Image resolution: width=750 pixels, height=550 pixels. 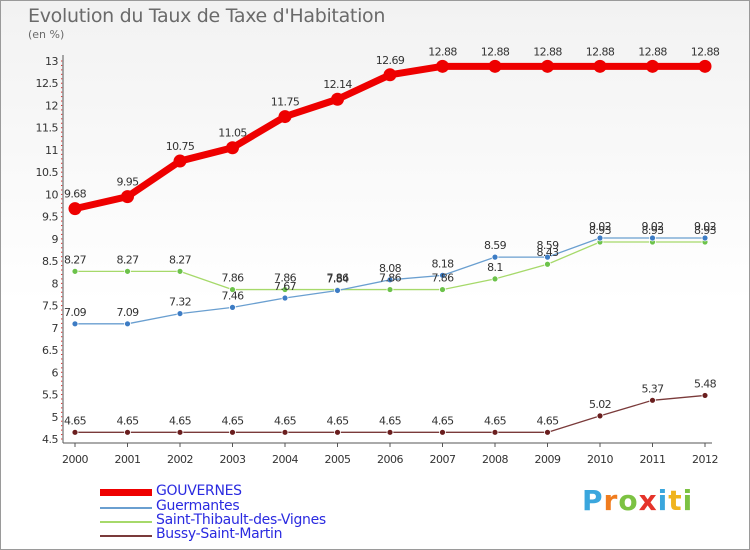 I want to click on legend-label: Guermantes, so click(x=198, y=506).